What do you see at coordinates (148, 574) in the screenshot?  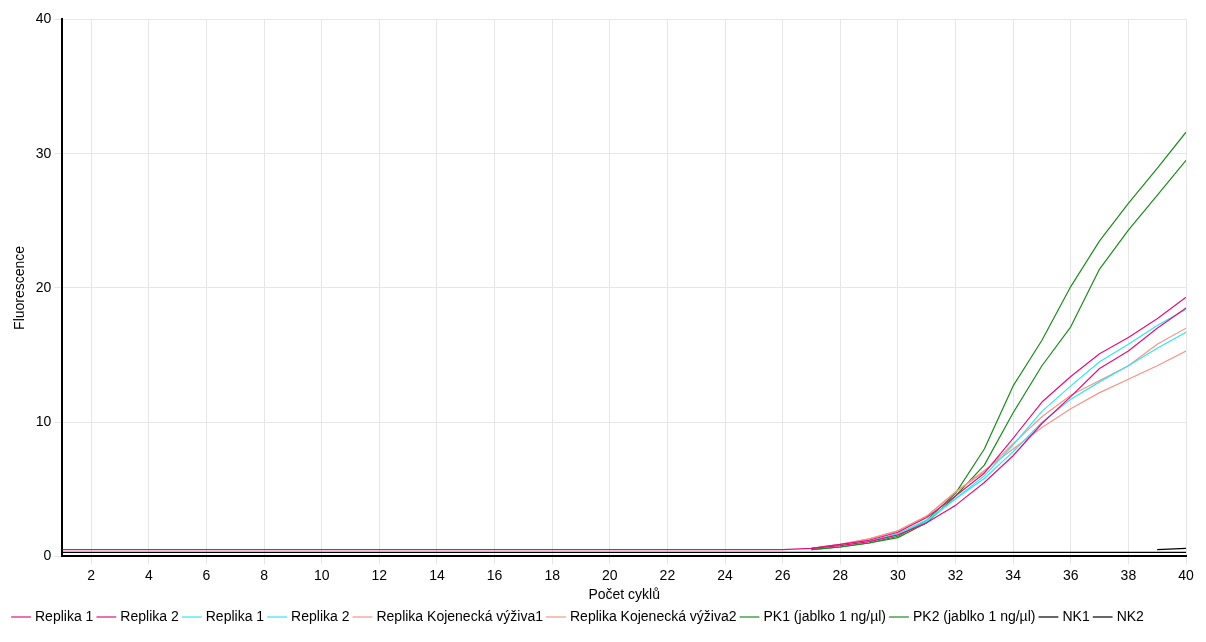 I see `x-tick-label: 4` at bounding box center [148, 574].